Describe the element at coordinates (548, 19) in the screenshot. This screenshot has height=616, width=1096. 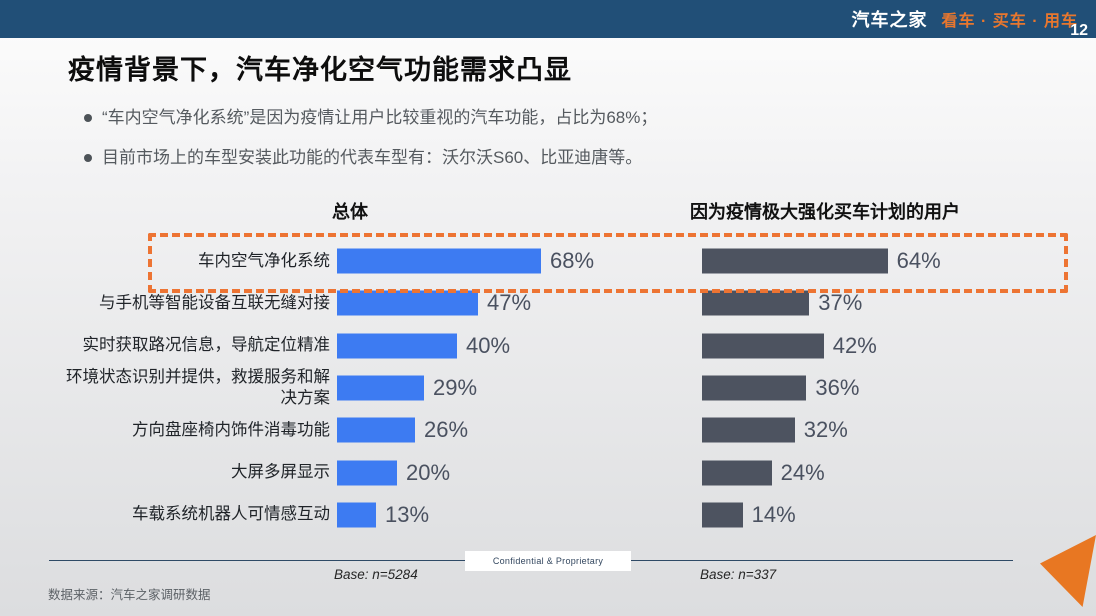
I see `brand-bar: 汽车之家 看车 · 买车 · 用车` at that location.